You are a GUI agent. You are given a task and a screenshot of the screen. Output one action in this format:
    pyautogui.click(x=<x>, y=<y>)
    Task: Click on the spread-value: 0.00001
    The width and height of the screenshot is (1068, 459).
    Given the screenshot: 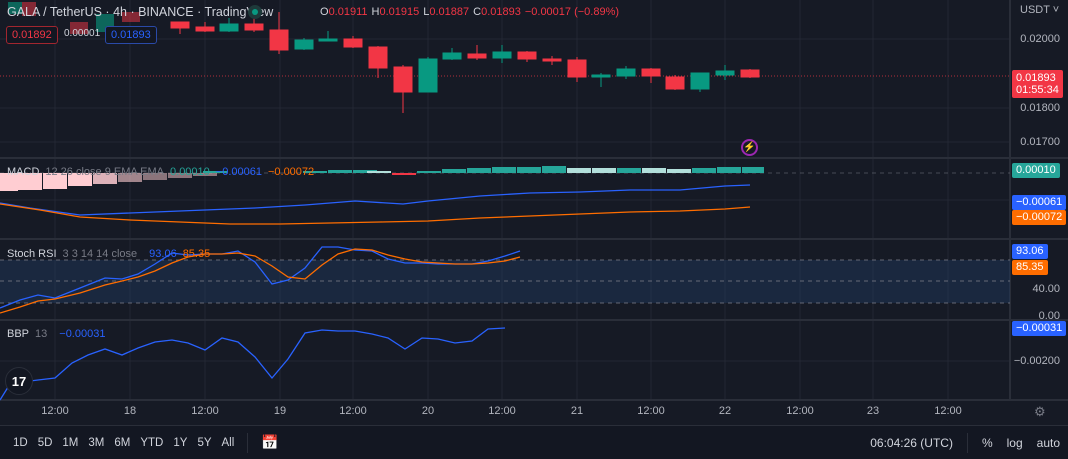 What is the action you would take?
    pyautogui.click(x=82, y=33)
    